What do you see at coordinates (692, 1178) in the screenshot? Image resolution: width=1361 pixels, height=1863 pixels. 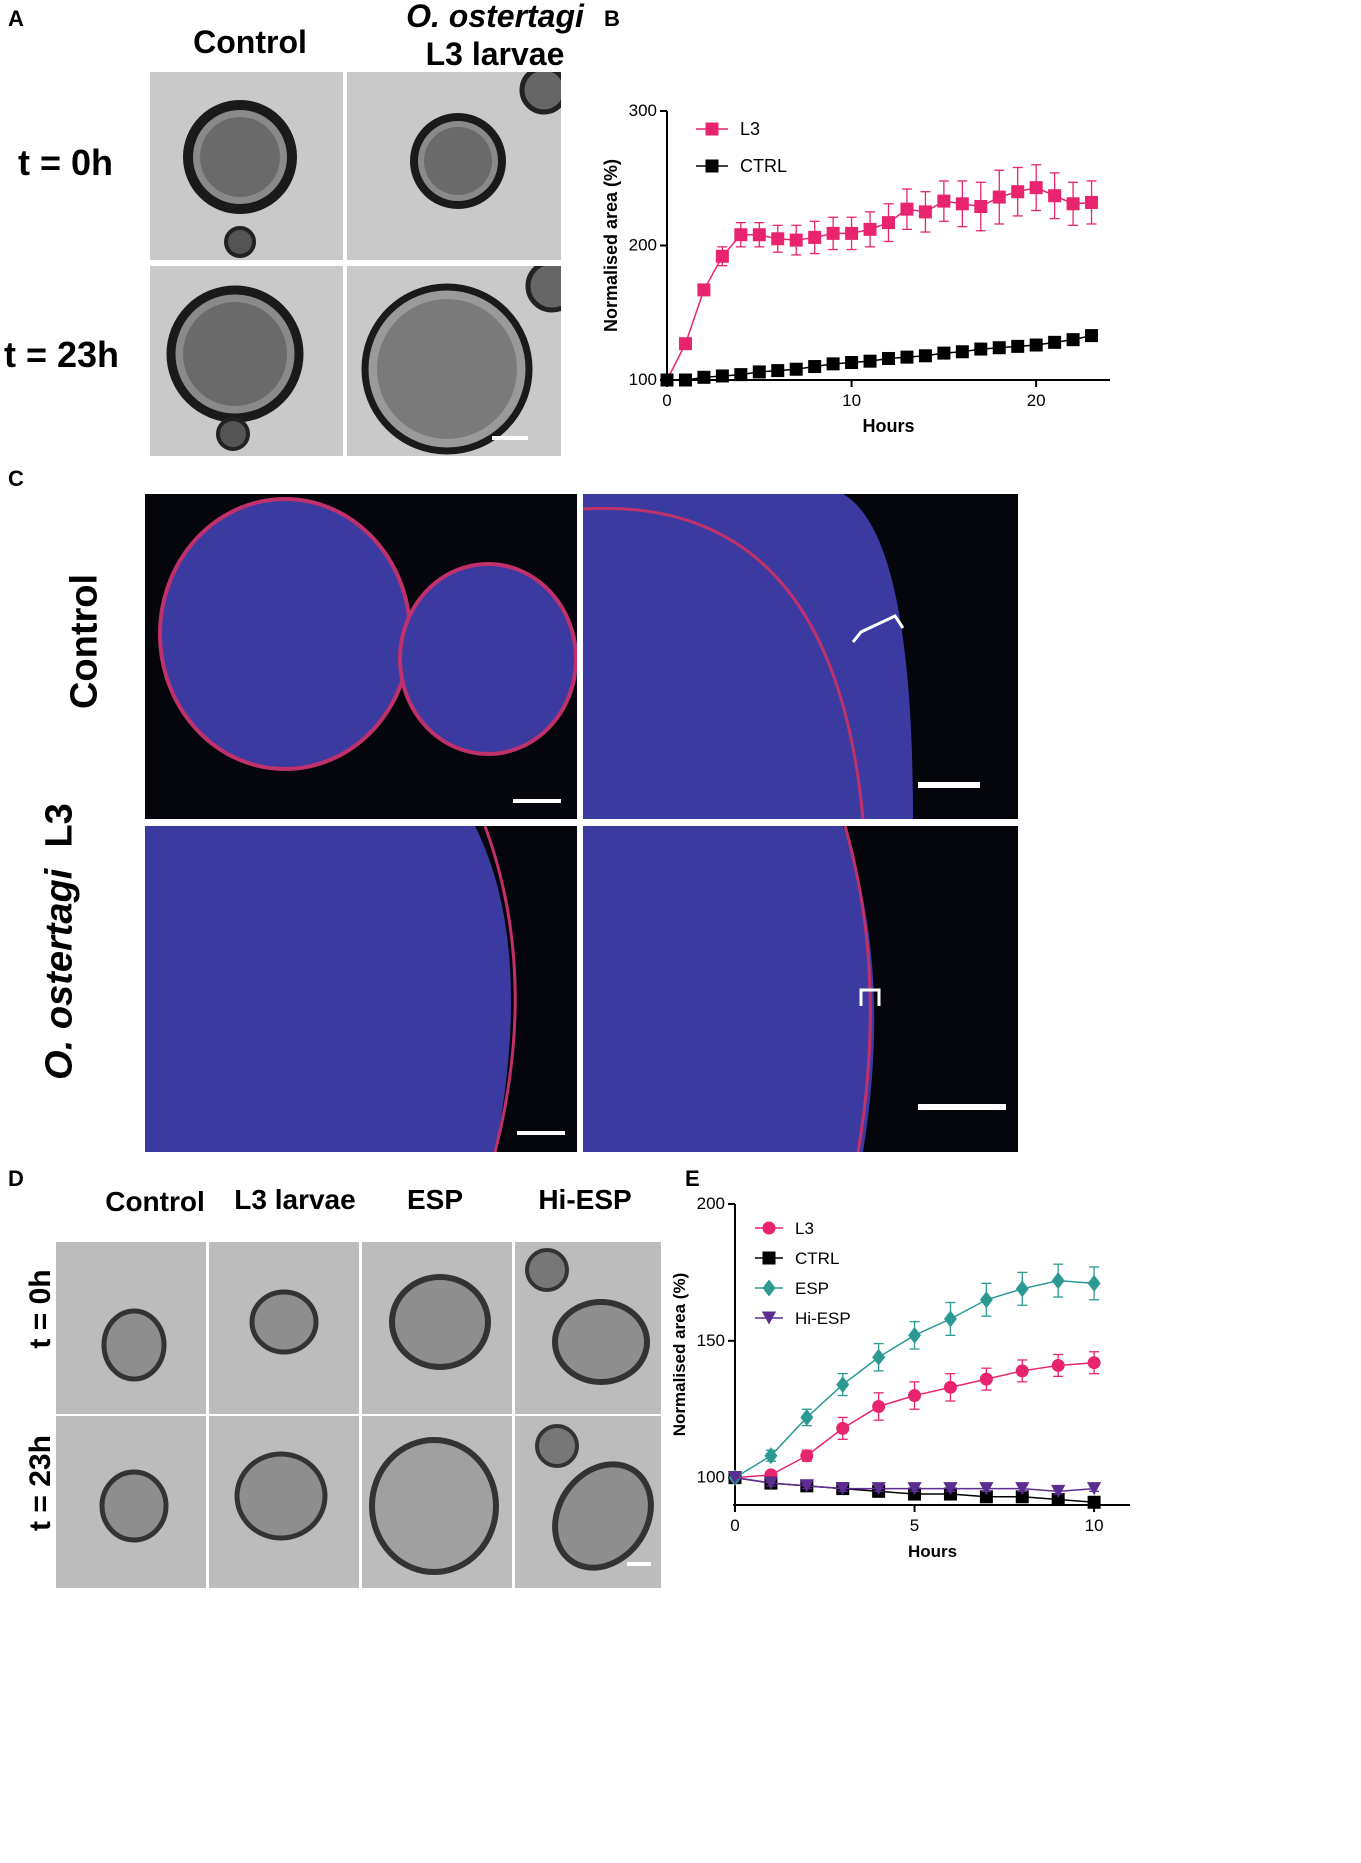 I see `panel-label-e: E` at bounding box center [692, 1178].